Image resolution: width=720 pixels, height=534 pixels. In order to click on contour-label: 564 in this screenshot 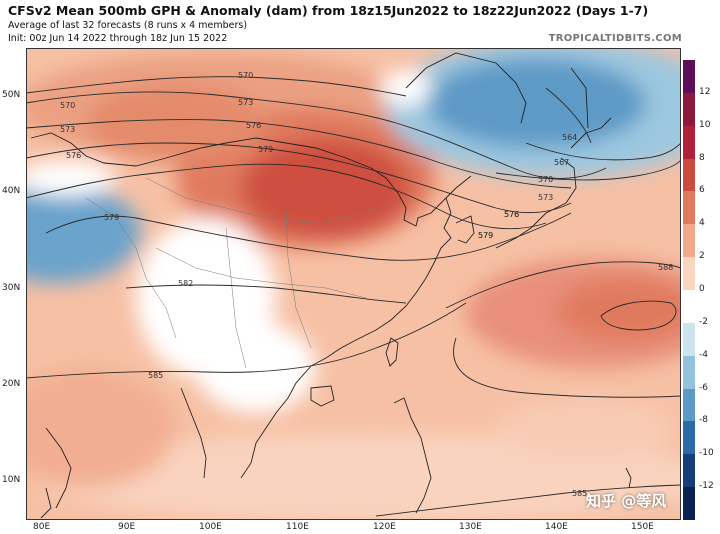, I will do `click(569, 137)`.